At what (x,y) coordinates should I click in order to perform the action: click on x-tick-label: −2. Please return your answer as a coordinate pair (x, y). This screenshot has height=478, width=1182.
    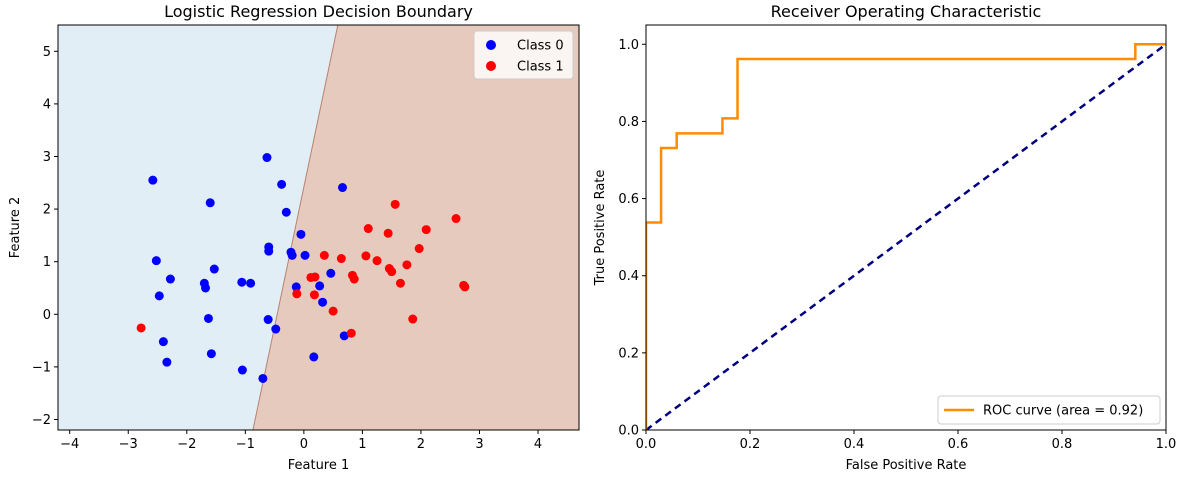
    Looking at the image, I should click on (186, 444).